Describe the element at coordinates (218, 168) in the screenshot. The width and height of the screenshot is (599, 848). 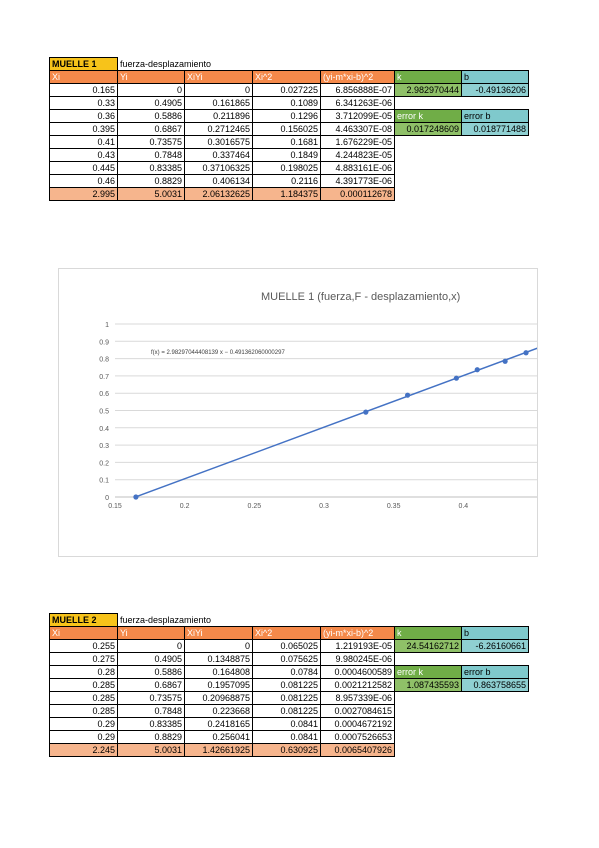
I see `data-cell: 0.37106325` at that location.